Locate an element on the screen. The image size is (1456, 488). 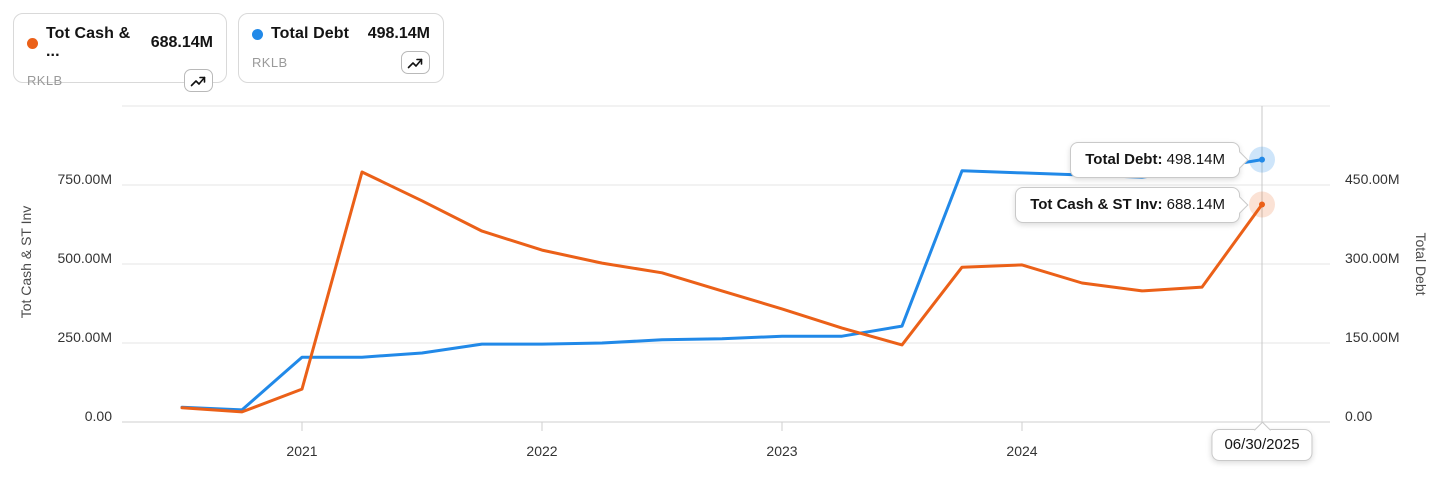
right-axis-tick: 300.00M is located at coordinates (1372, 258).